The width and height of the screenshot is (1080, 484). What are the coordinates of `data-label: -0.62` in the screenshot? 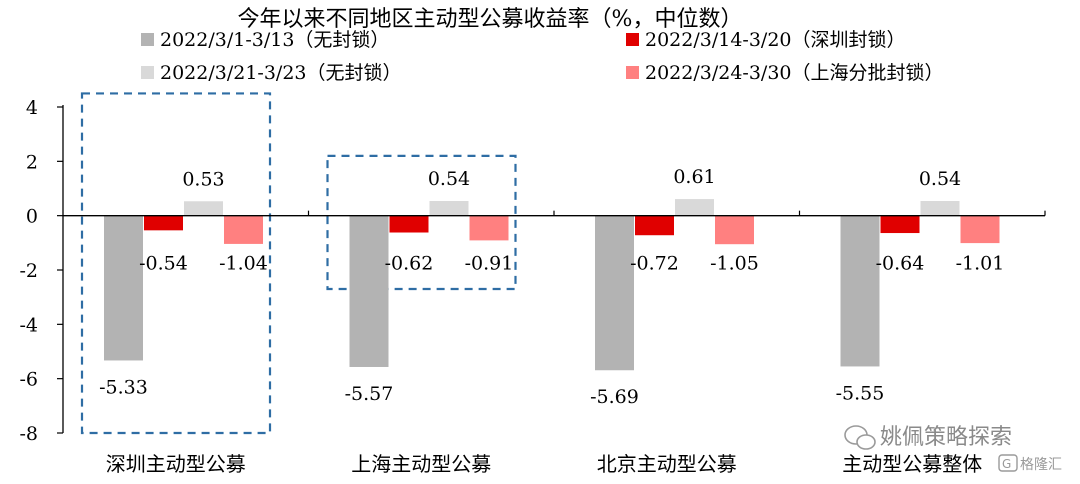 It's located at (409, 264).